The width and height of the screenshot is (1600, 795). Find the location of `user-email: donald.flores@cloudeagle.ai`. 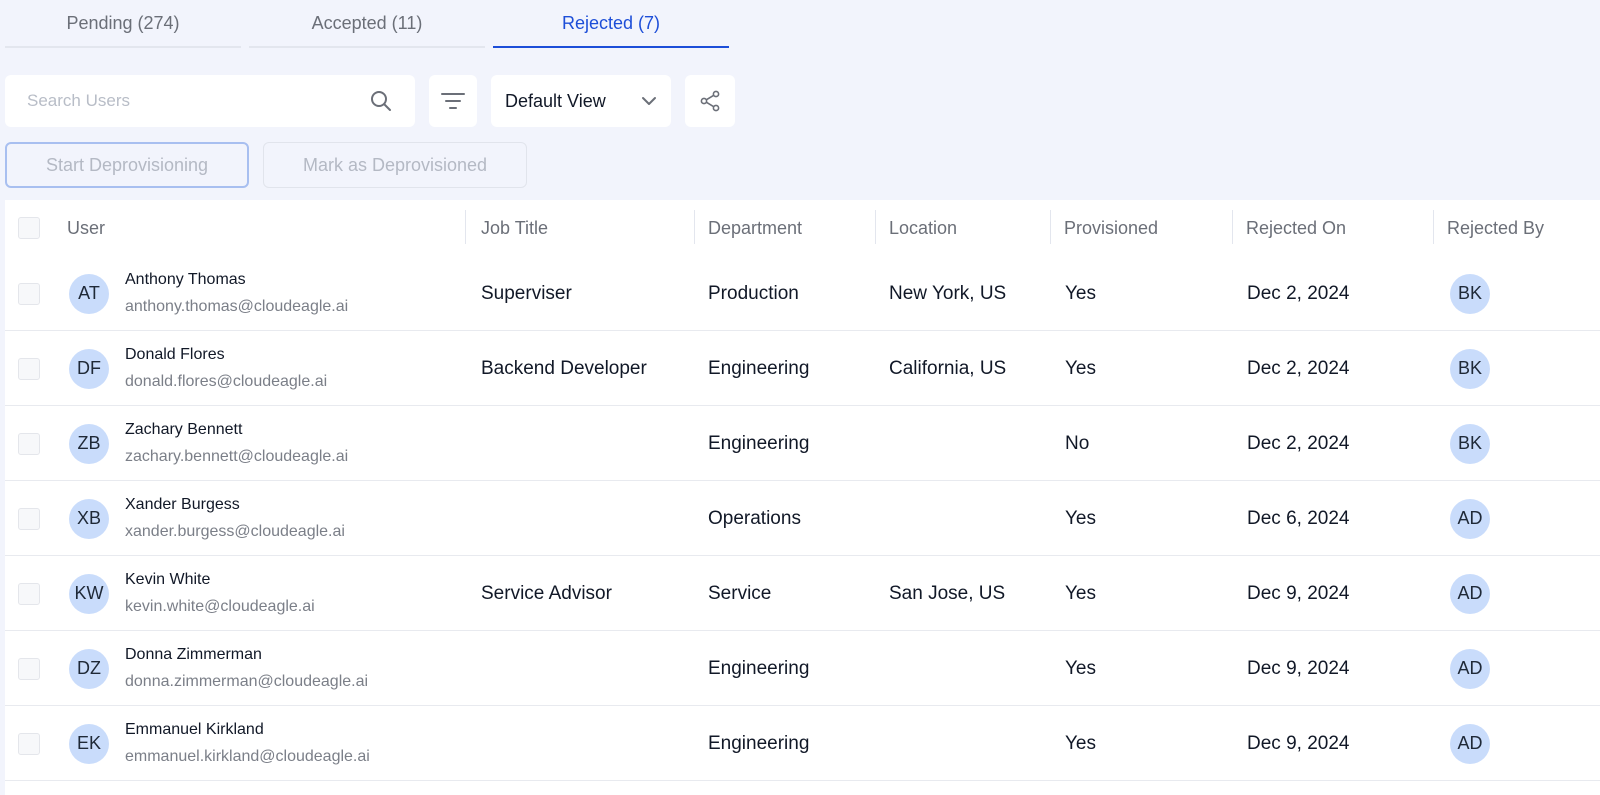

user-email: donald.flores@cloudeagle.ai is located at coordinates (226, 381).